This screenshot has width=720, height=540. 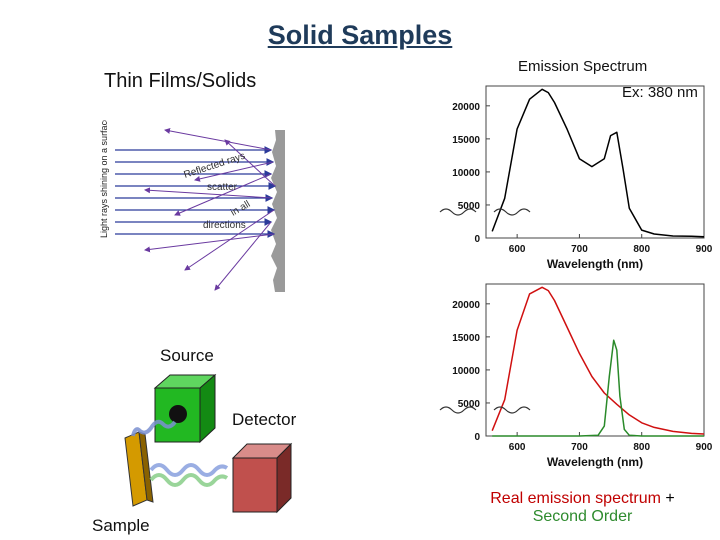 I want to click on left-heading: Thin Films/Solids, so click(x=180, y=81).